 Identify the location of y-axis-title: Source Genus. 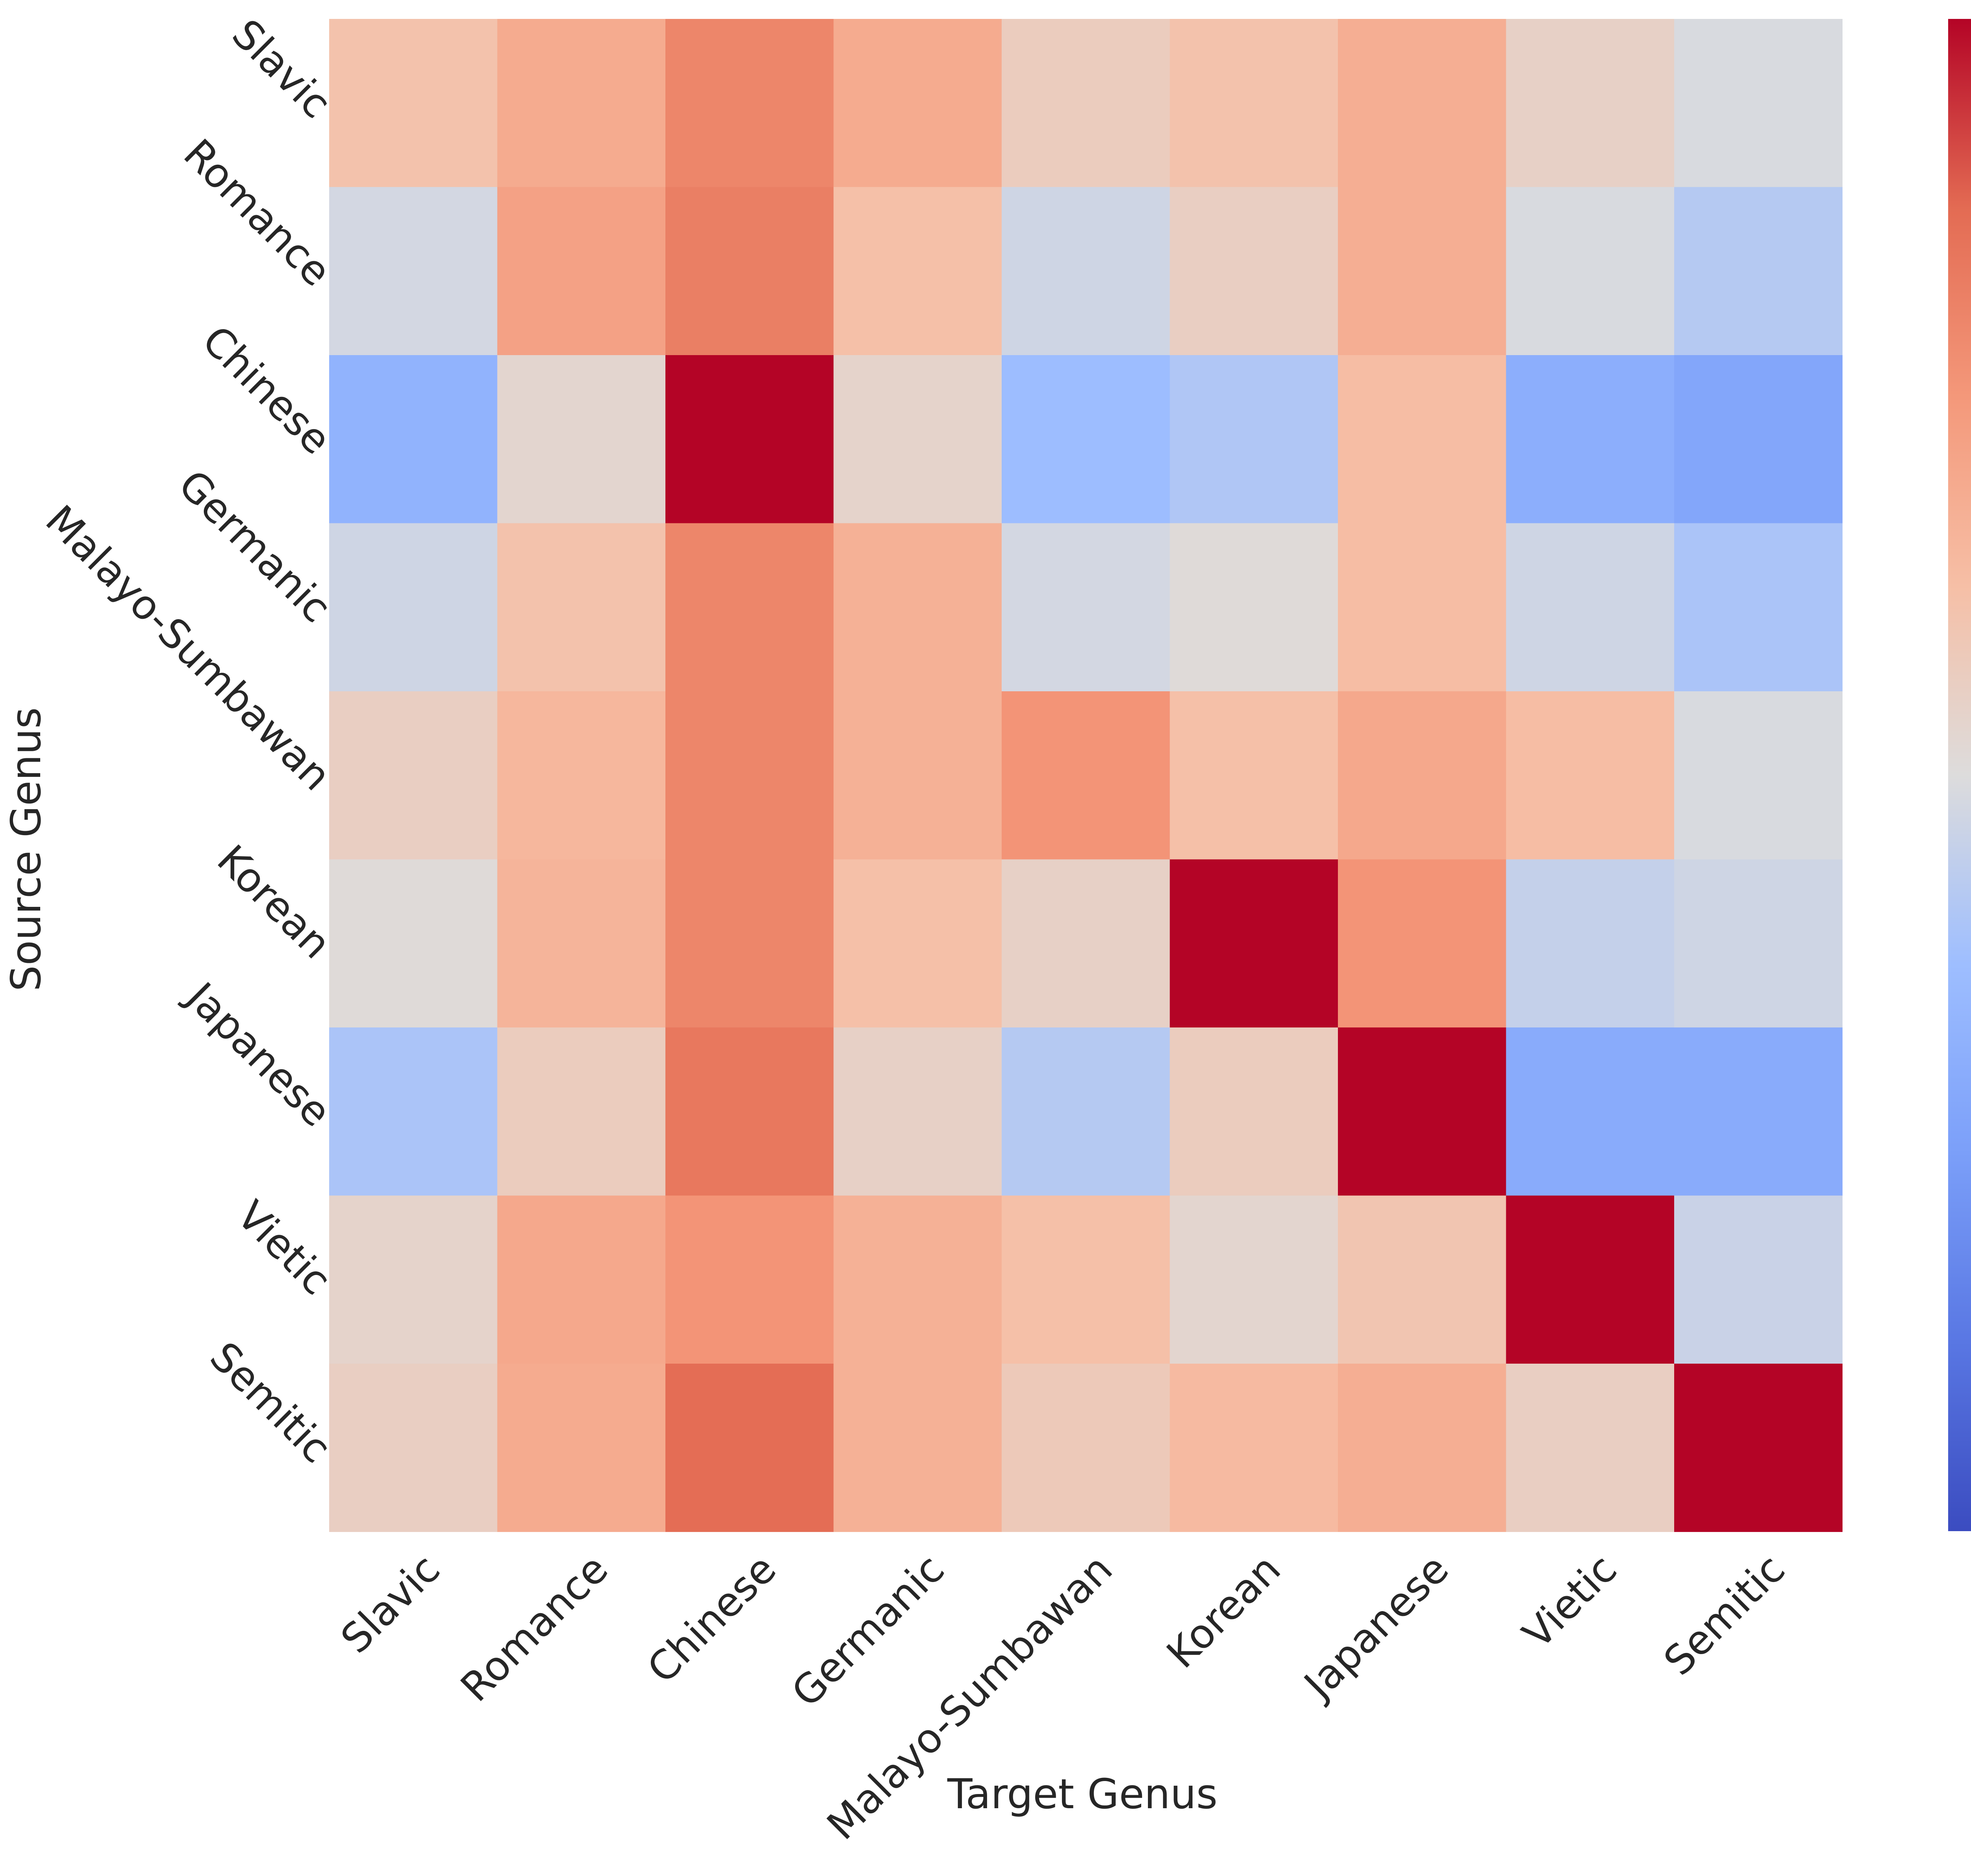
(26, 850).